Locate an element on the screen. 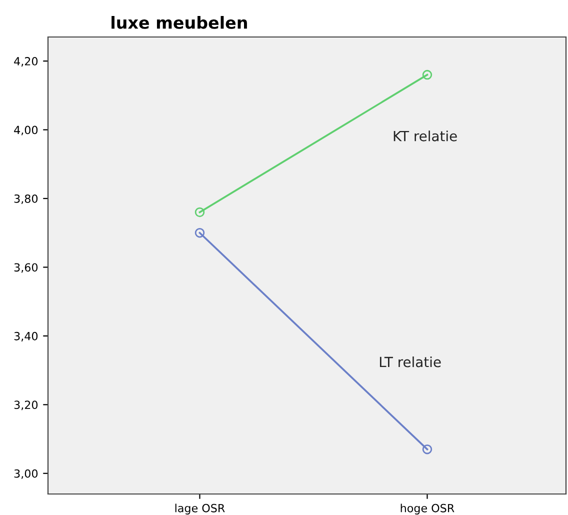  y-tick-label: 3,00 is located at coordinates (26, 474).